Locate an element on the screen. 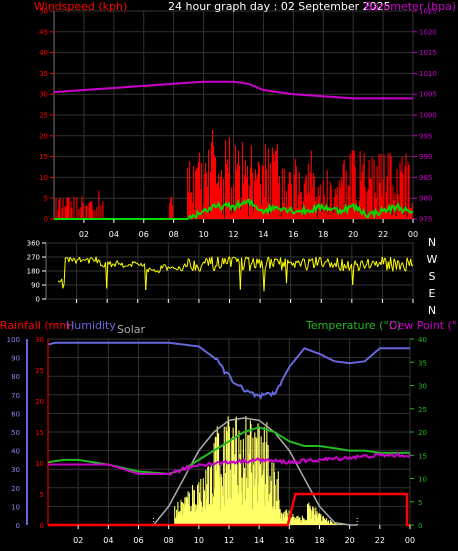 This screenshot has width=458, height=551. humidity-tick-label: 90 is located at coordinates (15, 359).